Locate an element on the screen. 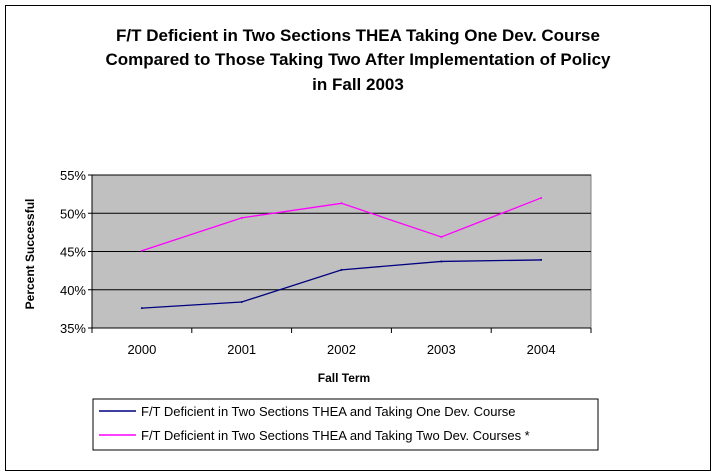 This screenshot has height=476, width=715. x-tick-label: 2000 is located at coordinates (141, 349).